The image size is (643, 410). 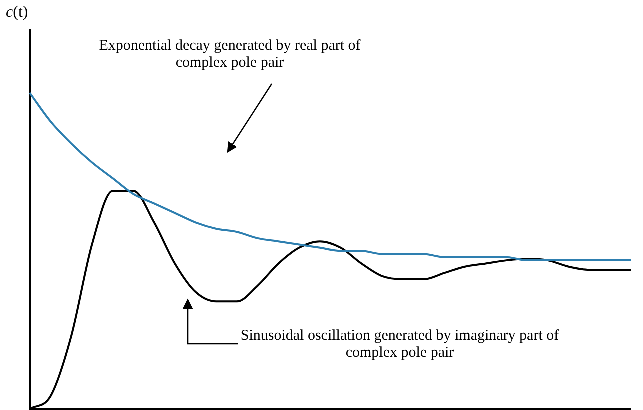 What do you see at coordinates (400, 345) in the screenshot?
I see `annotation: Sinusoidal oscillation generated by imaginary part of complex pole pair` at bounding box center [400, 345].